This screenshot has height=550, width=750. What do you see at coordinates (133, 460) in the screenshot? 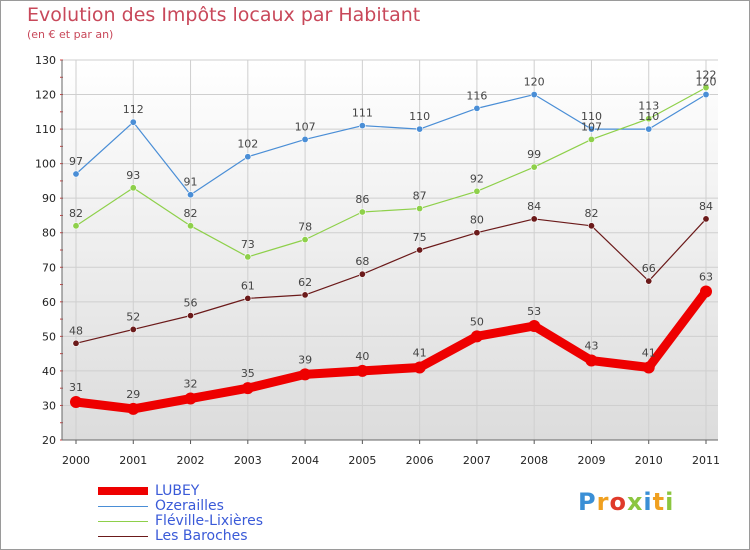
I see `x-tick-label: 2001` at bounding box center [133, 460].